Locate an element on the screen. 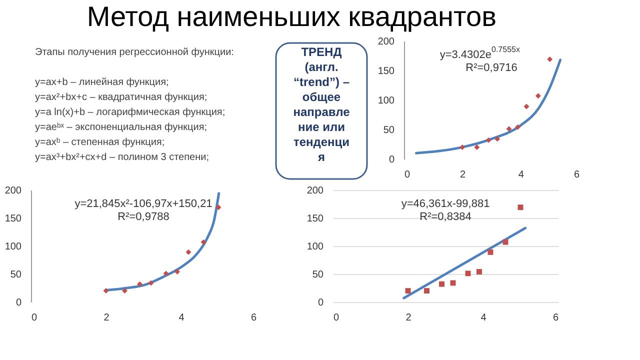  text: Этапы получения регрессионной функции: is located at coordinates (134, 52).